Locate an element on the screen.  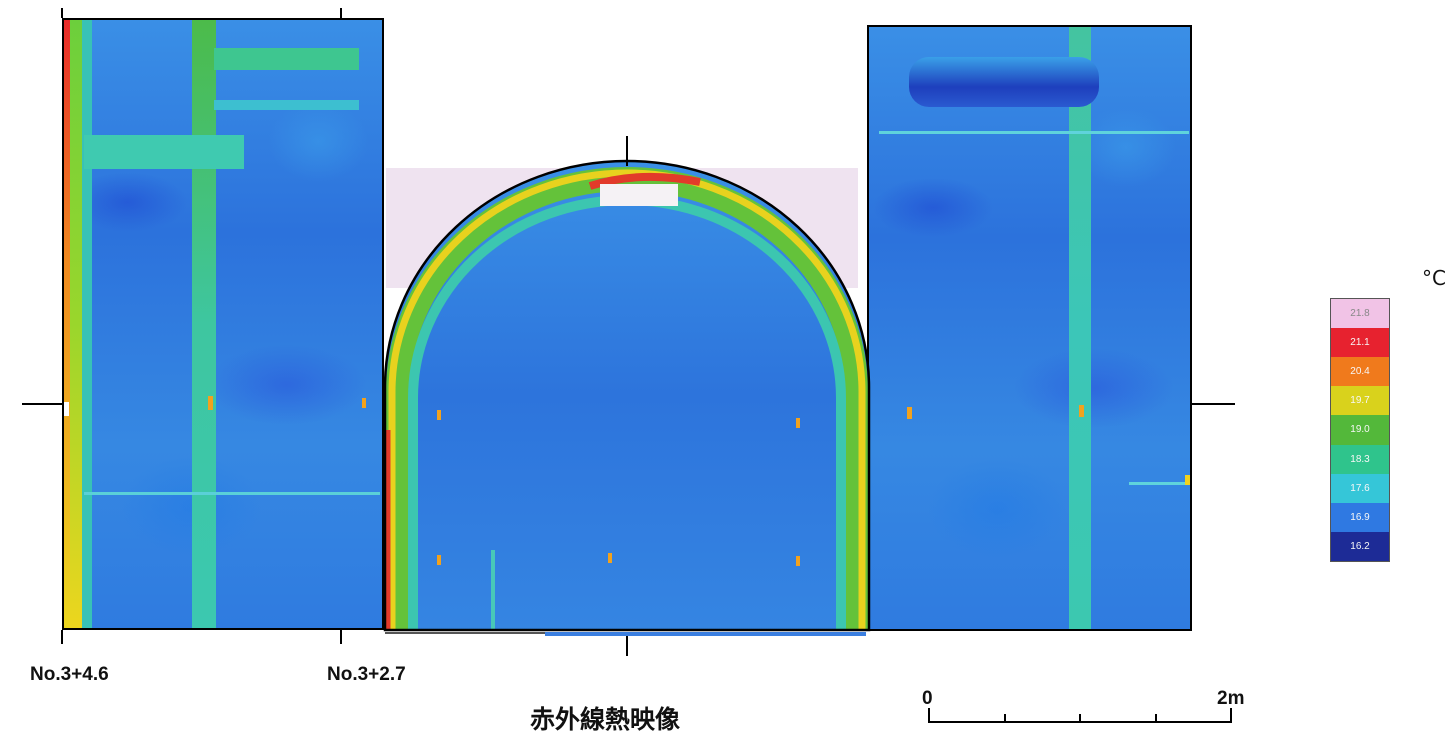
figure-title: 赤外線熱映像 is located at coordinates (605, 719).